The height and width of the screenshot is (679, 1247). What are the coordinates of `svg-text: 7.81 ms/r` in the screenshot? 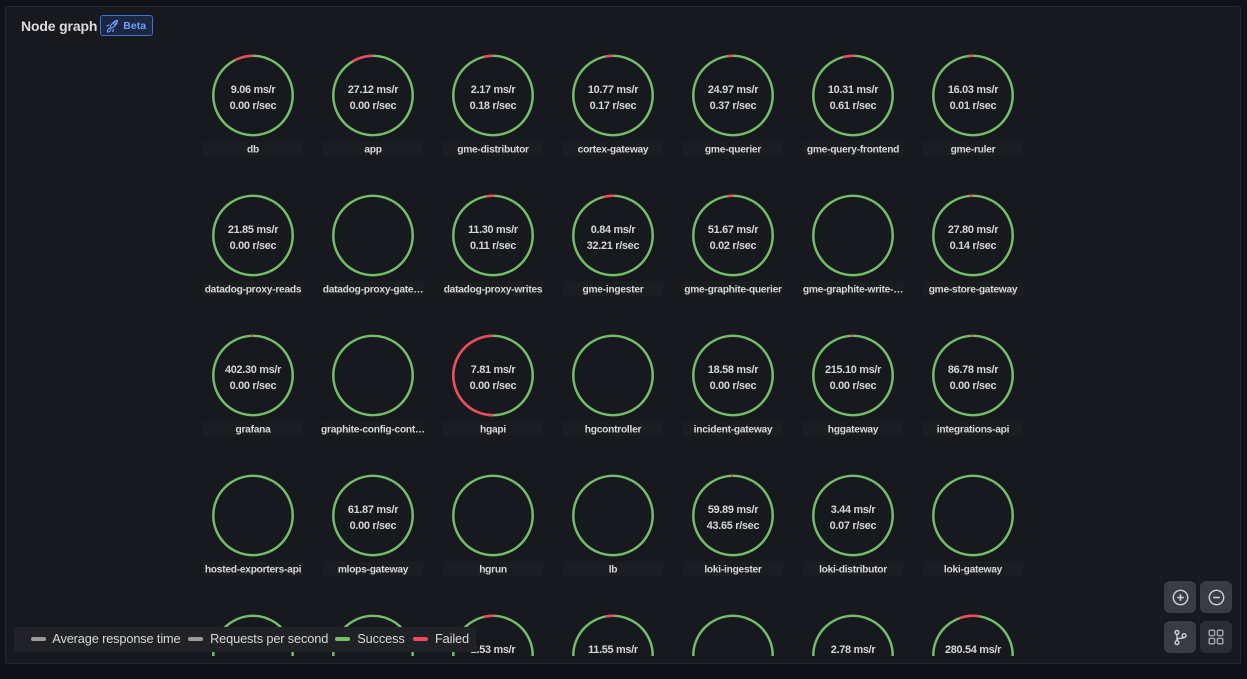 It's located at (494, 370).